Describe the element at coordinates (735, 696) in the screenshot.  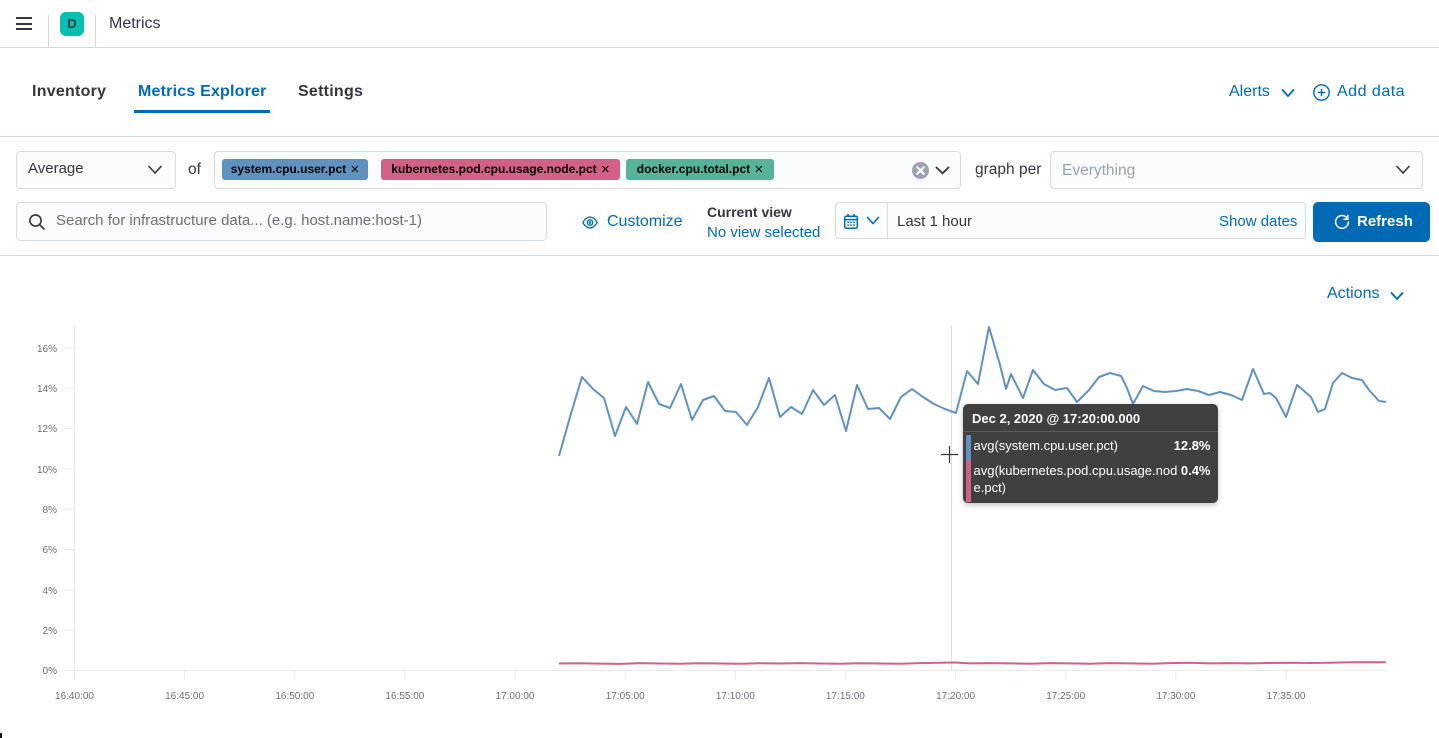
I see `svg-text: 17:10:00` at that location.